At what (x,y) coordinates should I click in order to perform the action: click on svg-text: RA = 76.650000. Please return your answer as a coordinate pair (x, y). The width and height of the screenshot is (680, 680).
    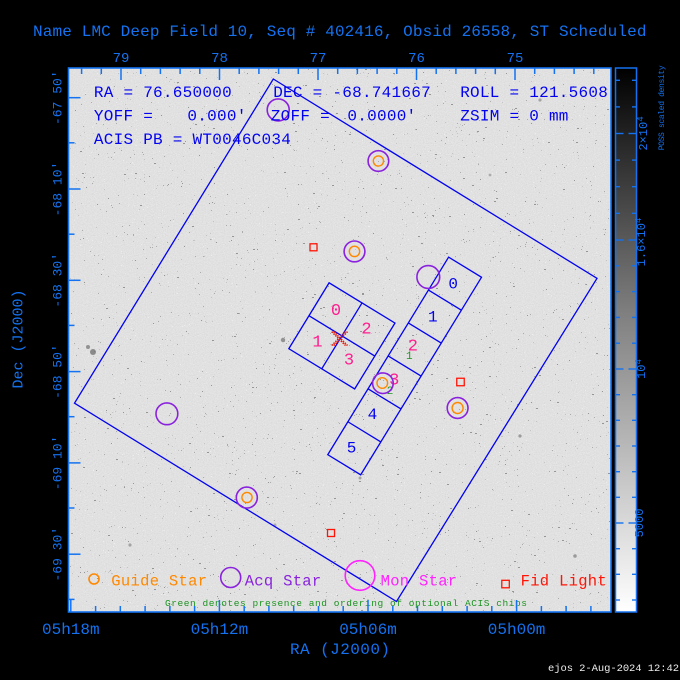
    Looking at the image, I should click on (163, 93).